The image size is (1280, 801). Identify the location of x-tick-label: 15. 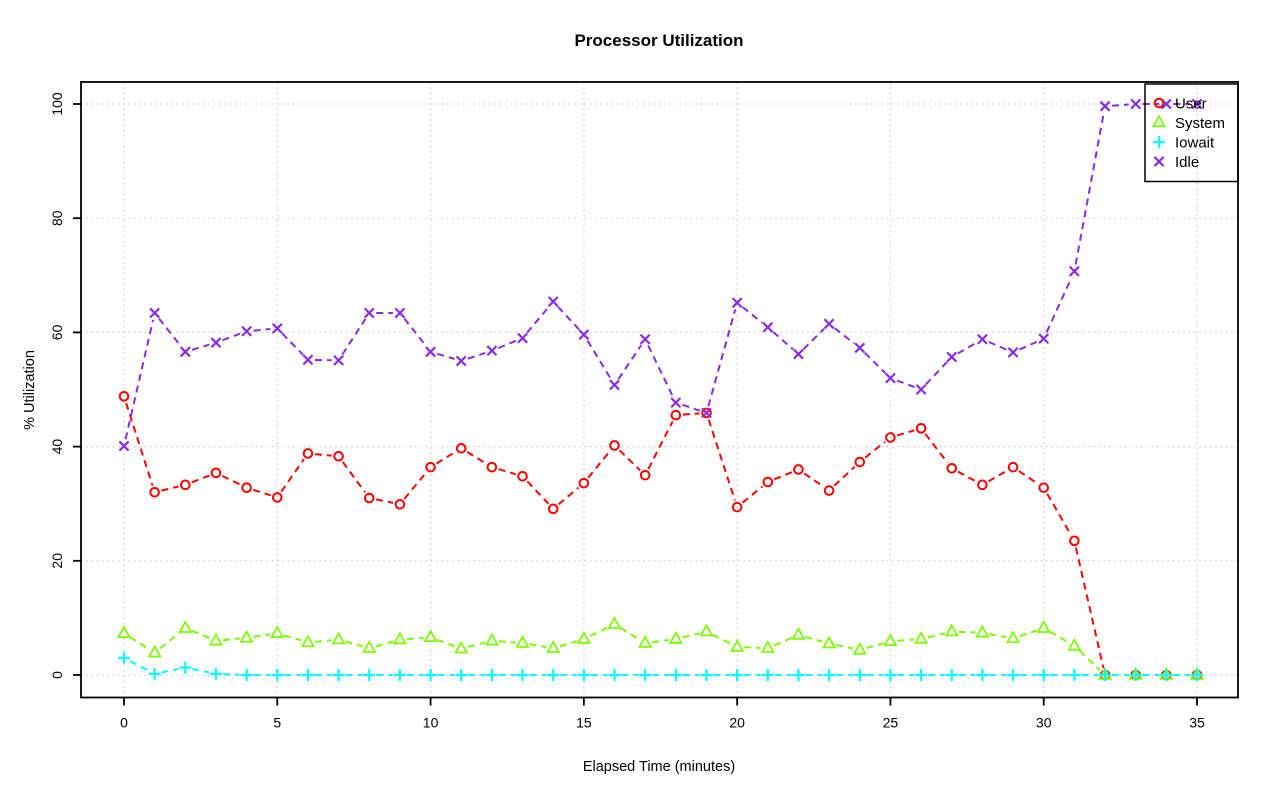
(584, 723).